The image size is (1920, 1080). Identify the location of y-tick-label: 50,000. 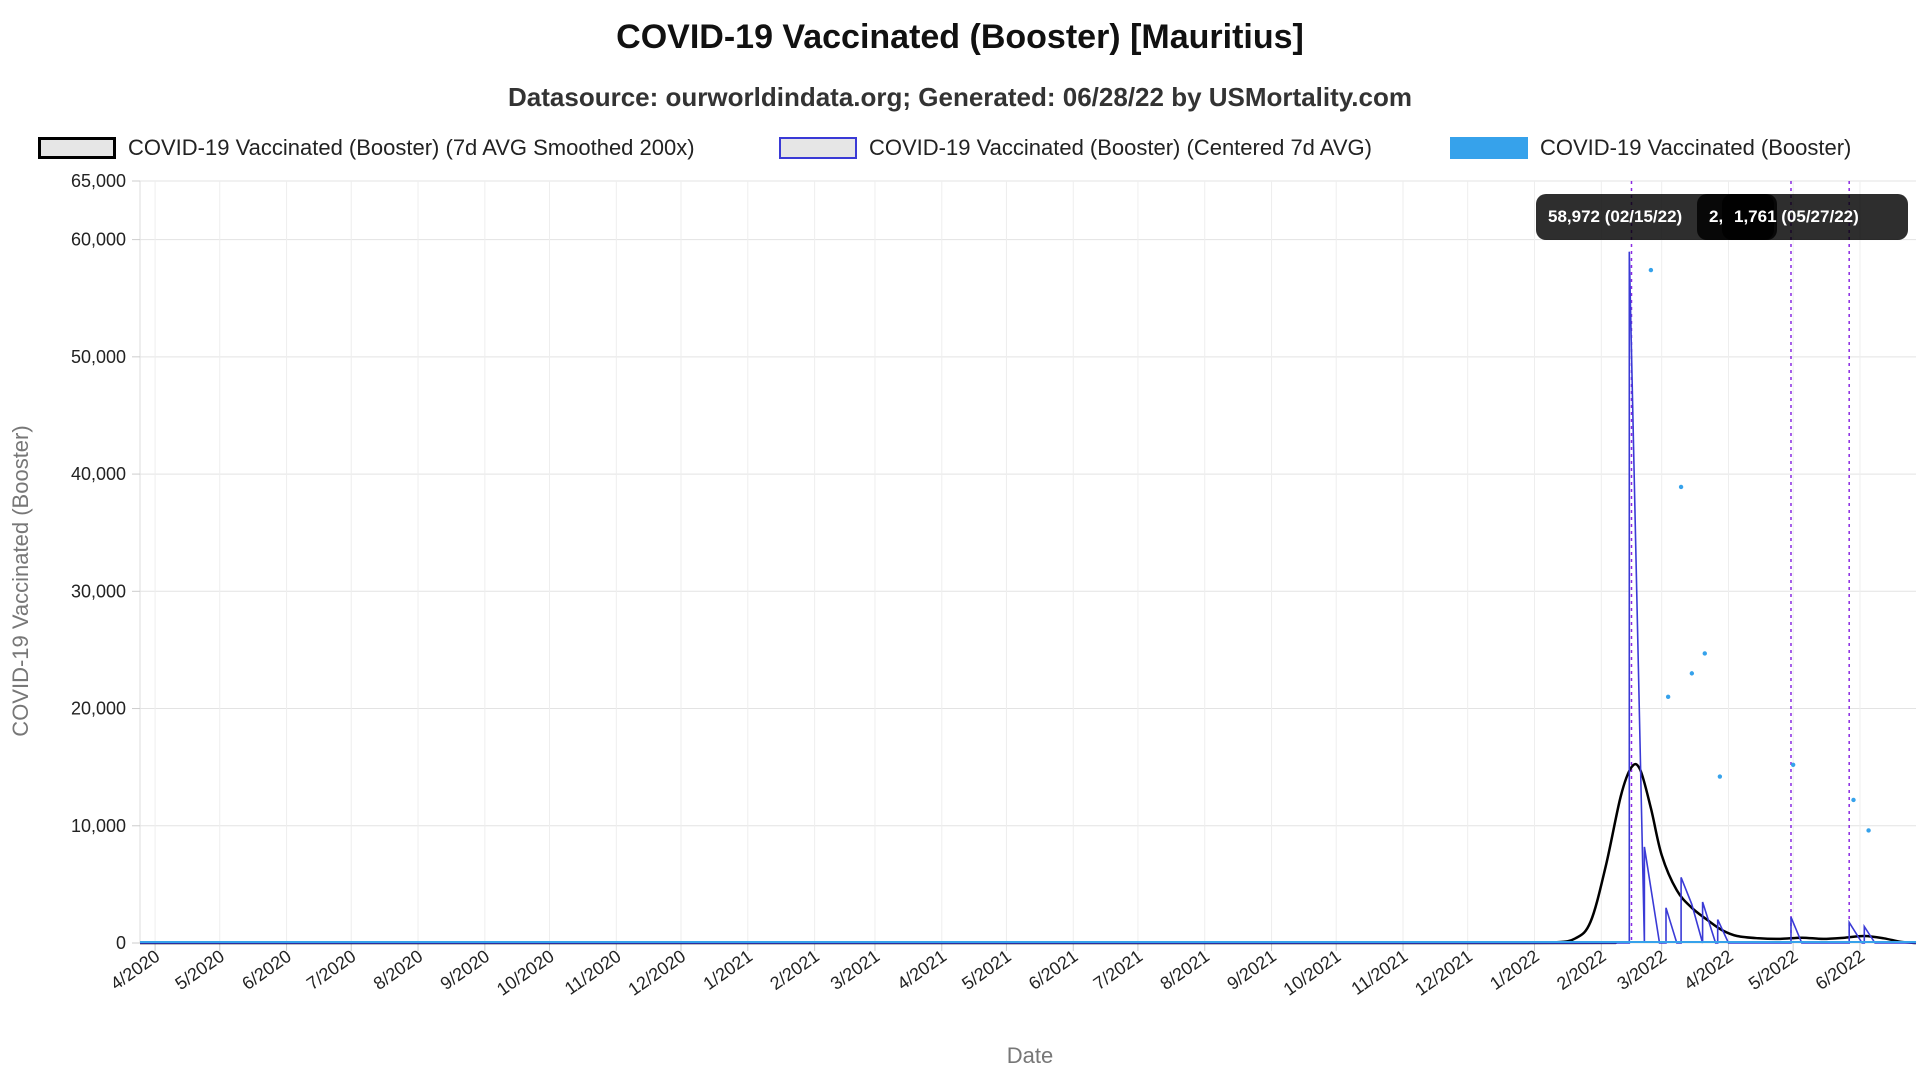
(98, 357).